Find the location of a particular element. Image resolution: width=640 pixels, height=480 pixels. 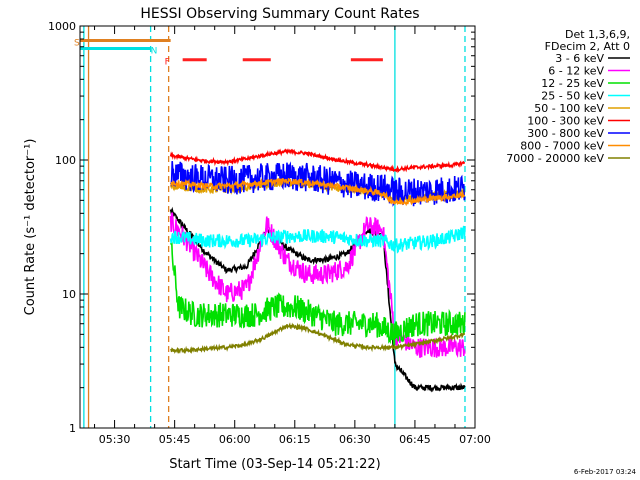

y-tick-label: 100 is located at coordinates (65, 160).